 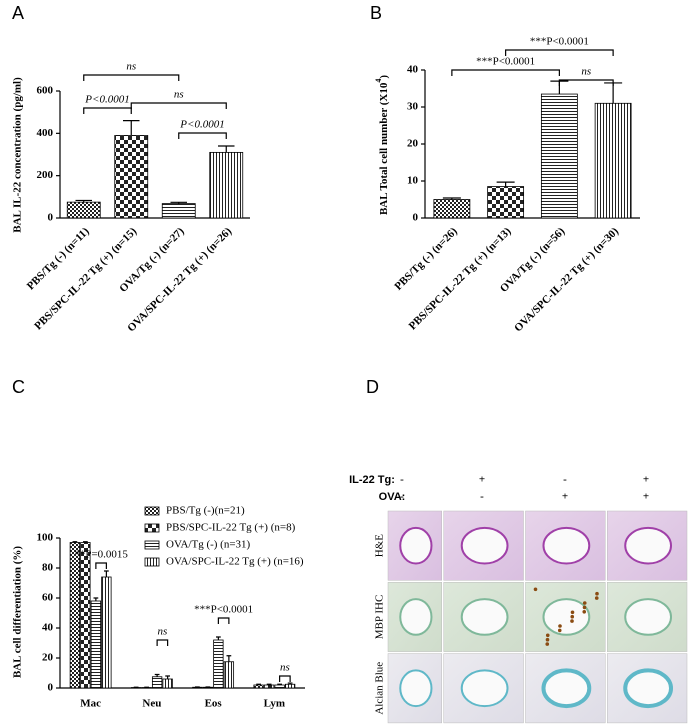 I want to click on x-tick-label: Mac, so click(x=90, y=704).